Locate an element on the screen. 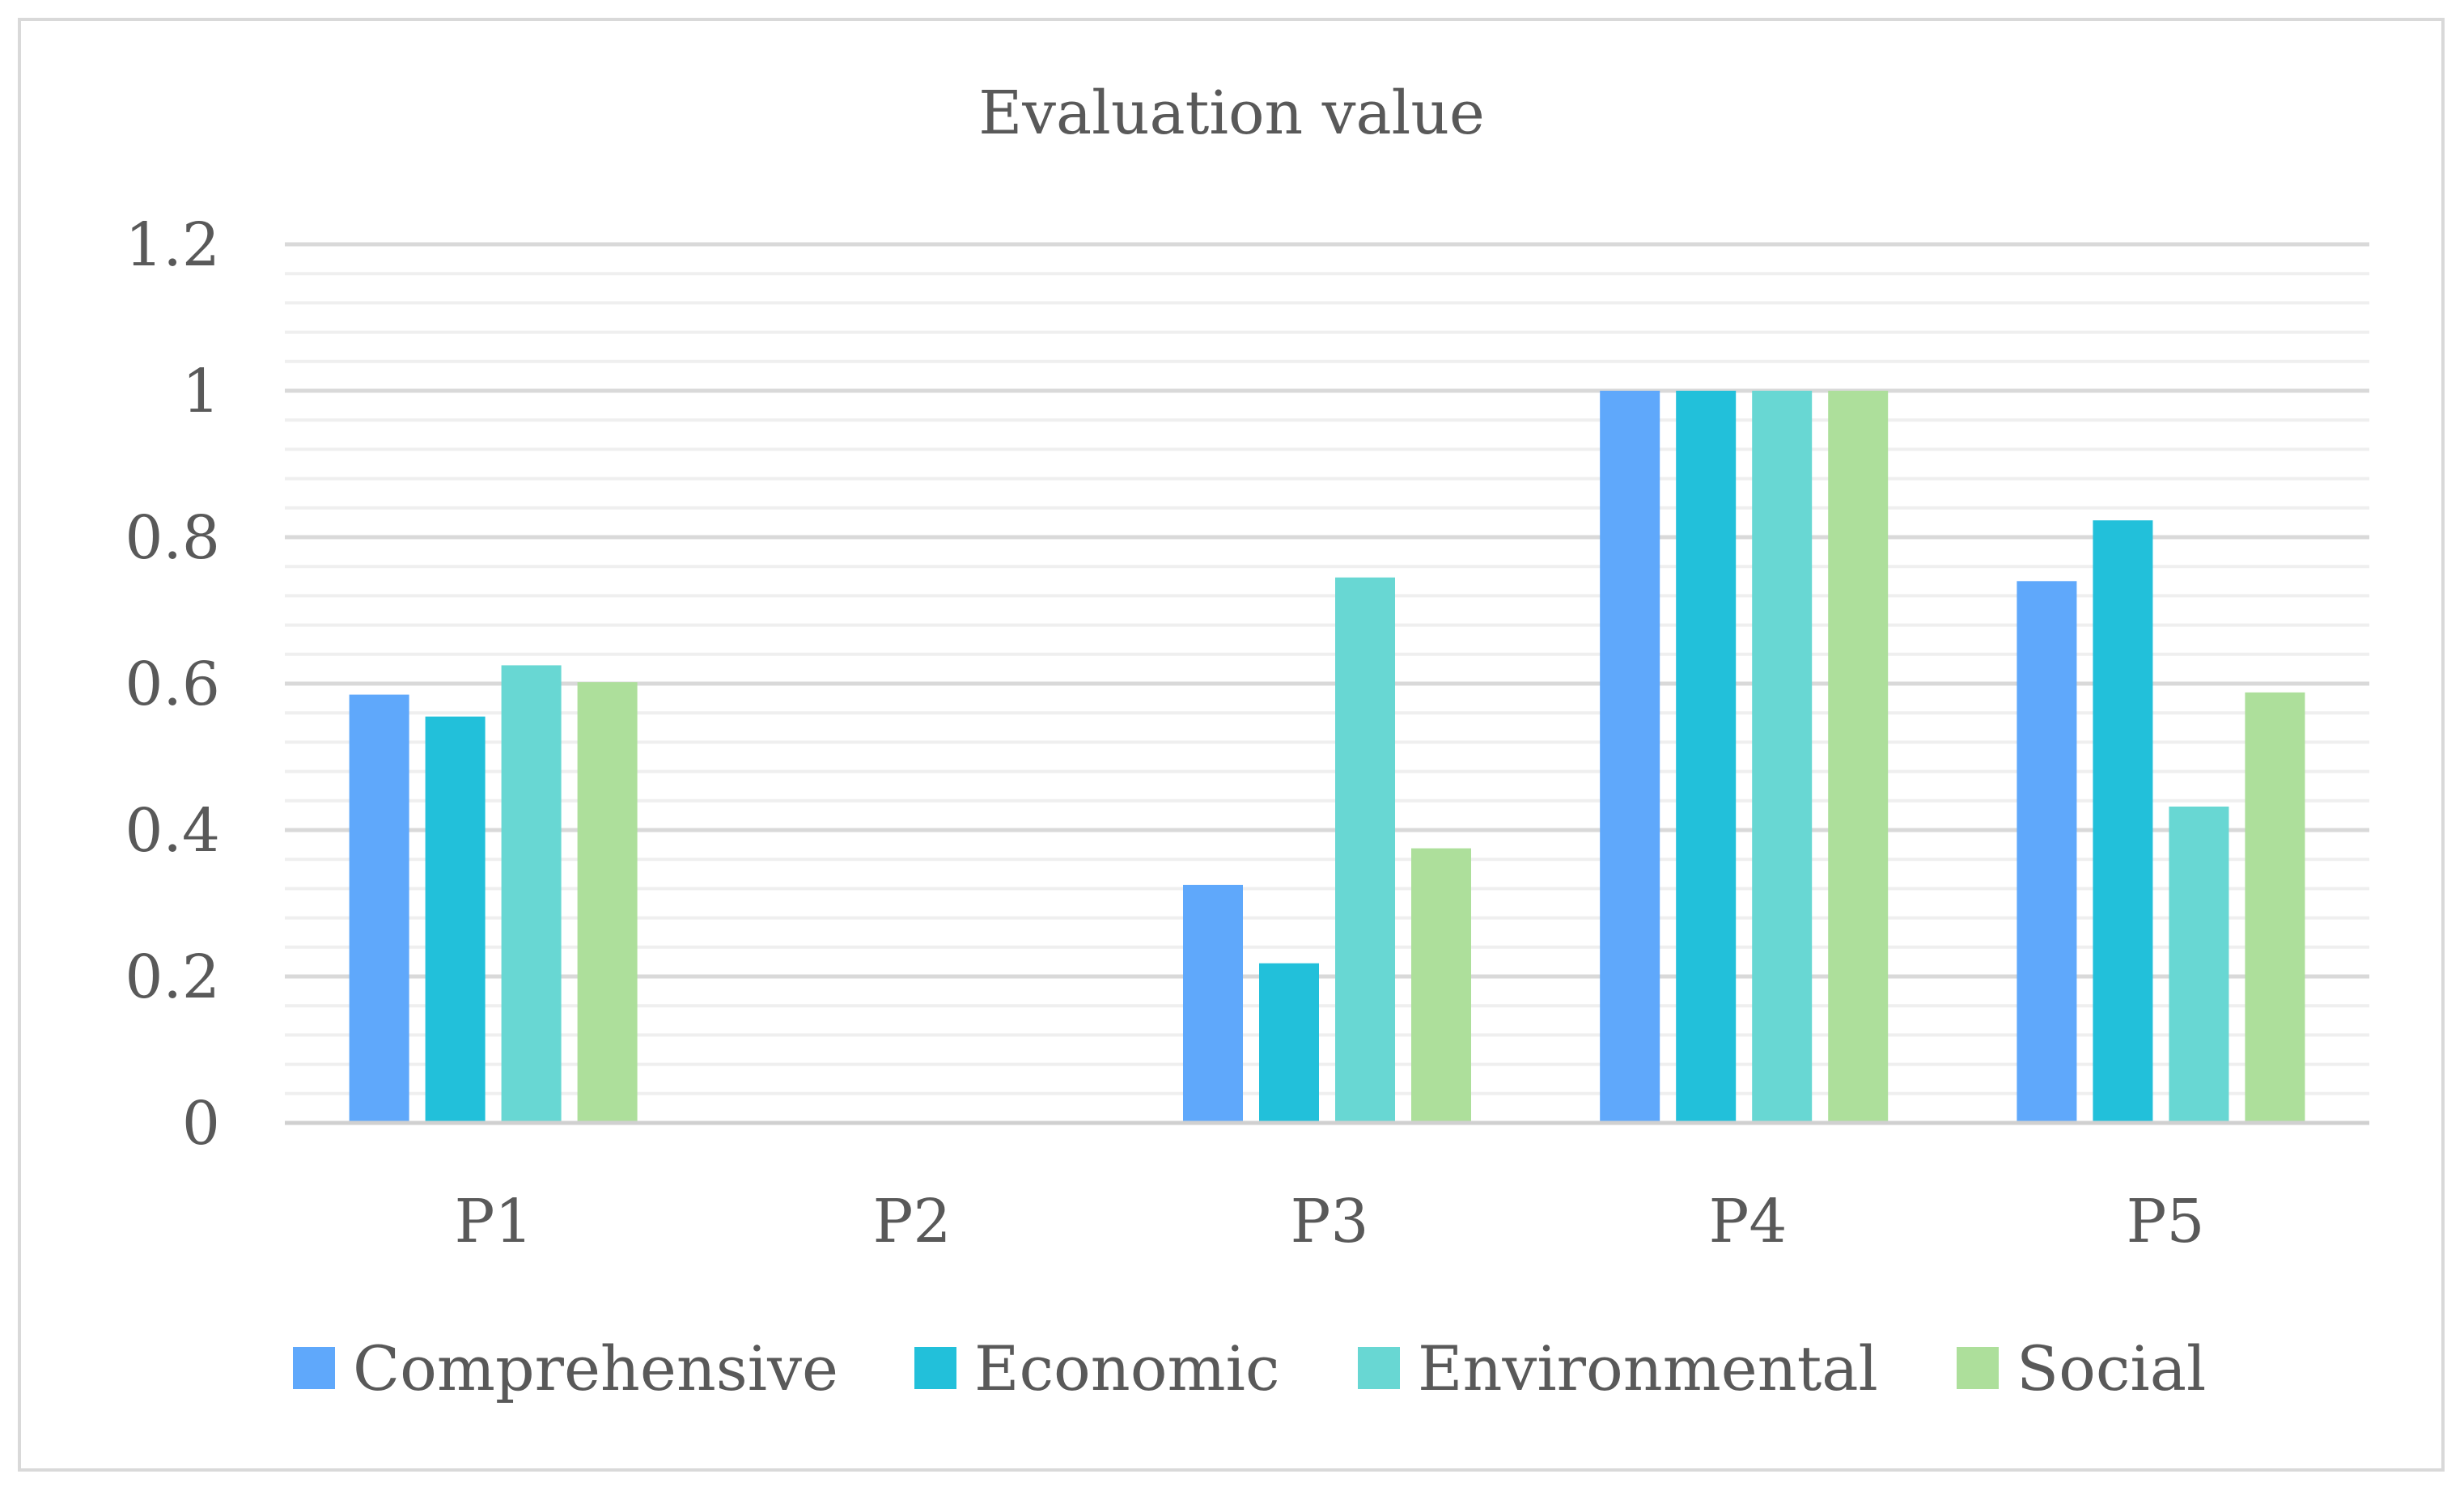 The width and height of the screenshot is (2464, 1491). bar-p5-environmental is located at coordinates (2199, 965).